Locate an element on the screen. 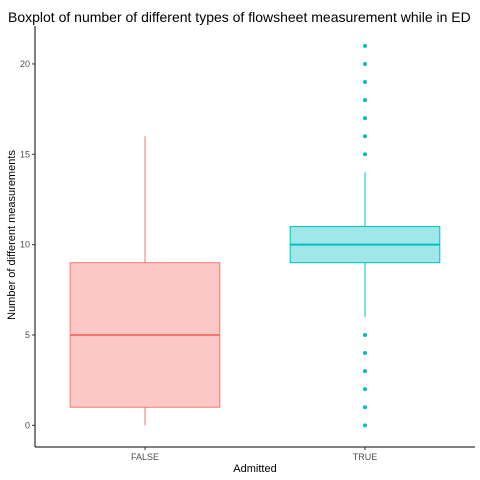 This screenshot has width=480, height=480. x-tick-label: FALSE is located at coordinates (145, 457).